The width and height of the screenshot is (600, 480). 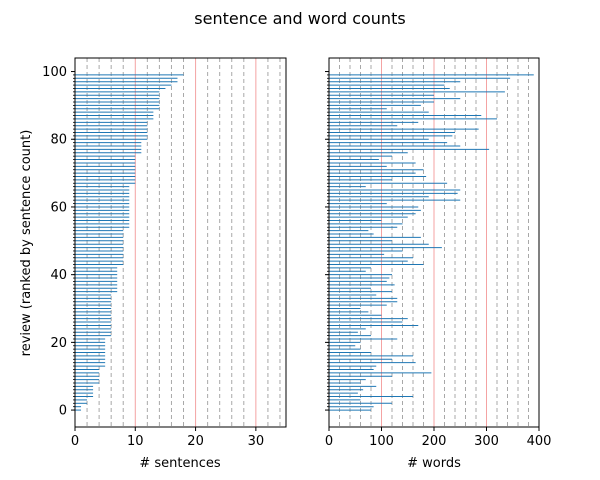 I want to click on x-tick-label: 20, so click(x=195, y=441).